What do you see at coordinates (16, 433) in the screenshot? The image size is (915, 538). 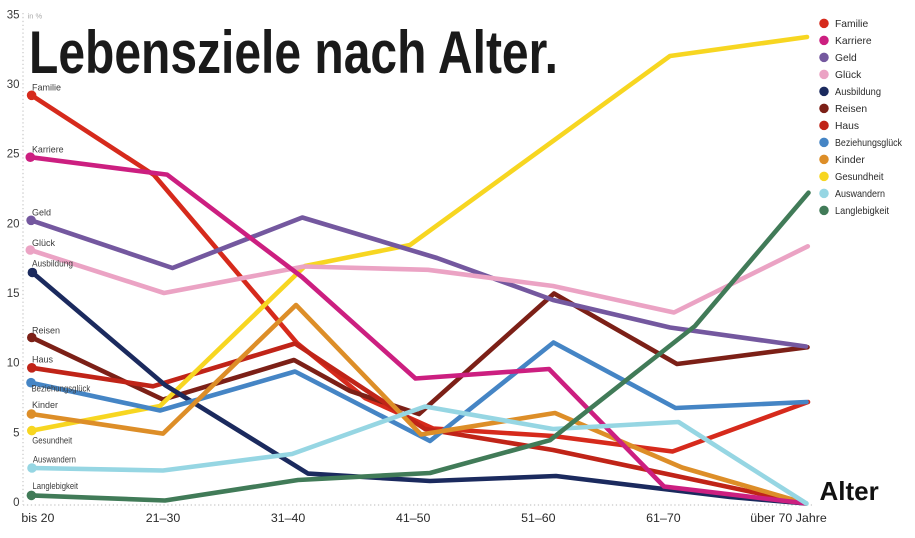 I see `svg-text: 5` at bounding box center [16, 433].